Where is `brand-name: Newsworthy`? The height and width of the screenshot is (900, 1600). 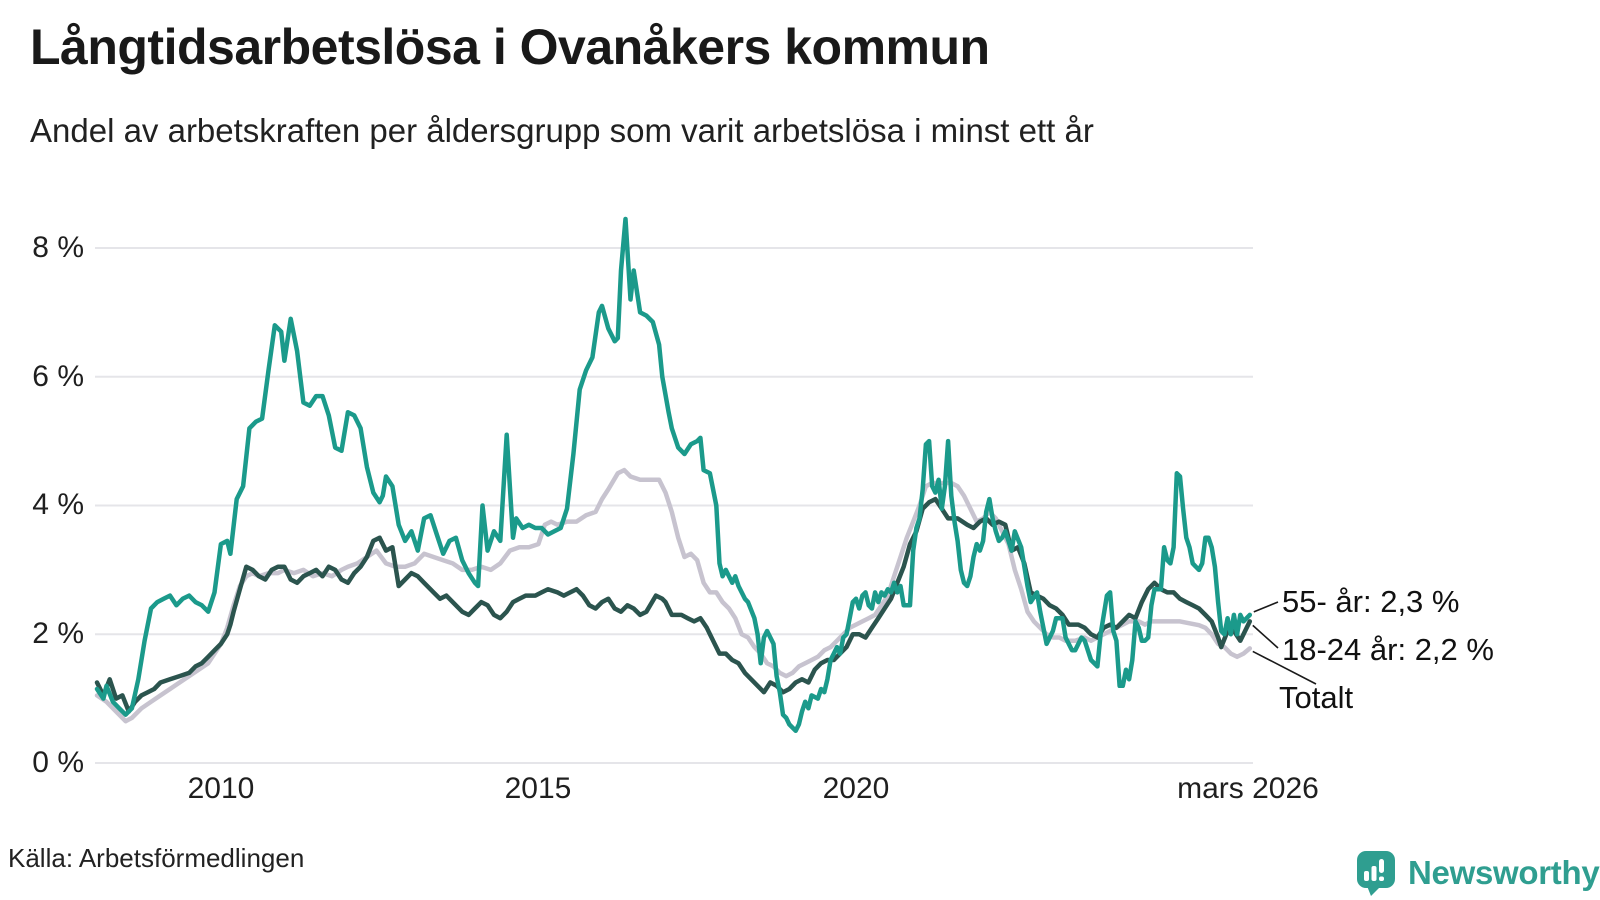
brand-name: Newsworthy is located at coordinates (1504, 872).